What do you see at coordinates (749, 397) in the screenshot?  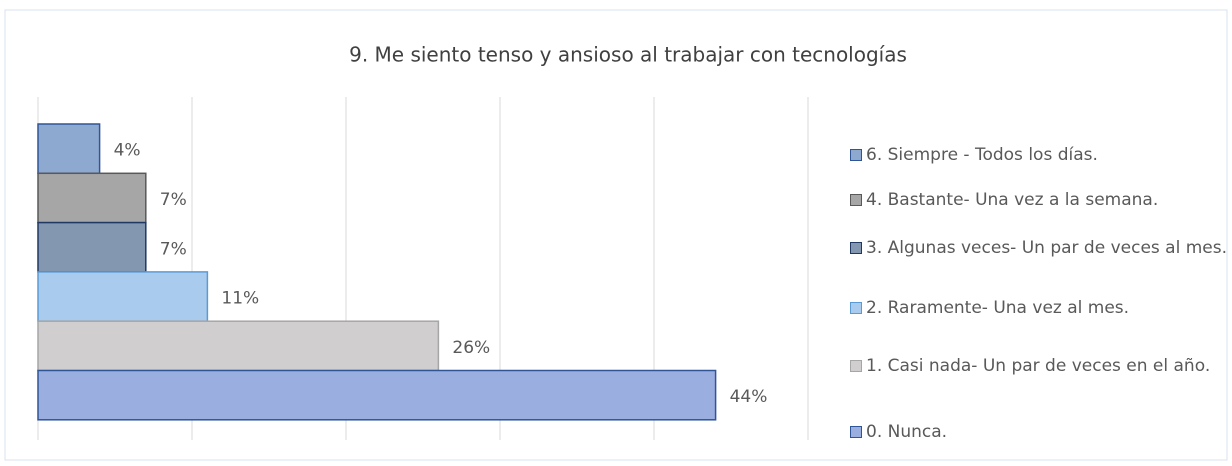 I see `data-label: 44%` at bounding box center [749, 397].